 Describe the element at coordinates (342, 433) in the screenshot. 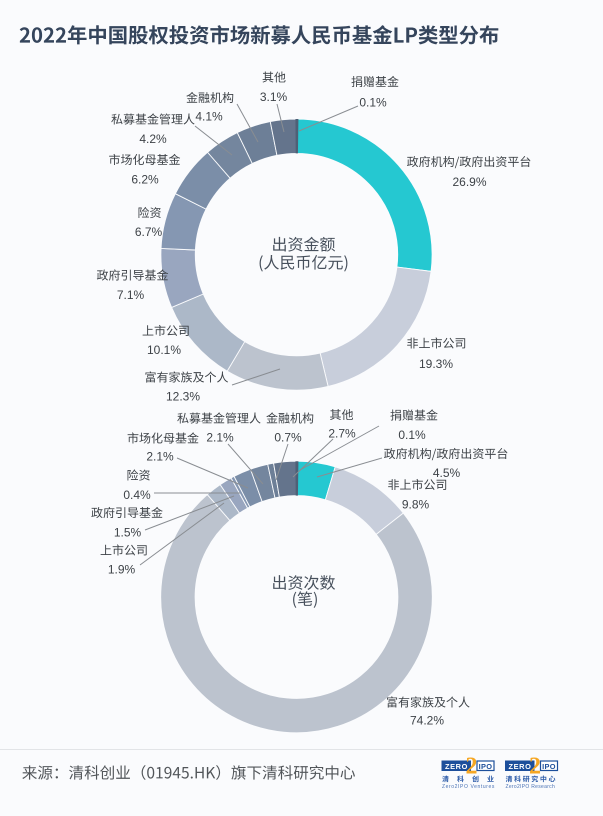

I see `svg-text: 2.7%` at that location.